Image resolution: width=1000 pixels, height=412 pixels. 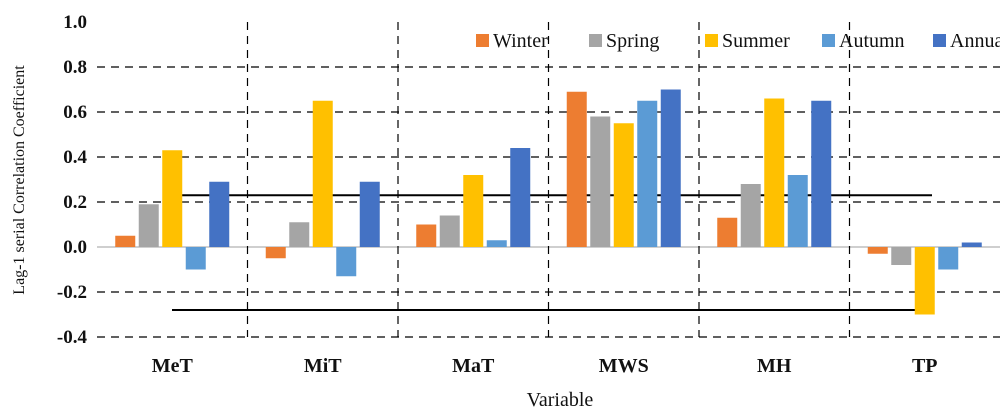 What do you see at coordinates (482, 40) in the screenshot?
I see `legend-swatch-winter` at bounding box center [482, 40].